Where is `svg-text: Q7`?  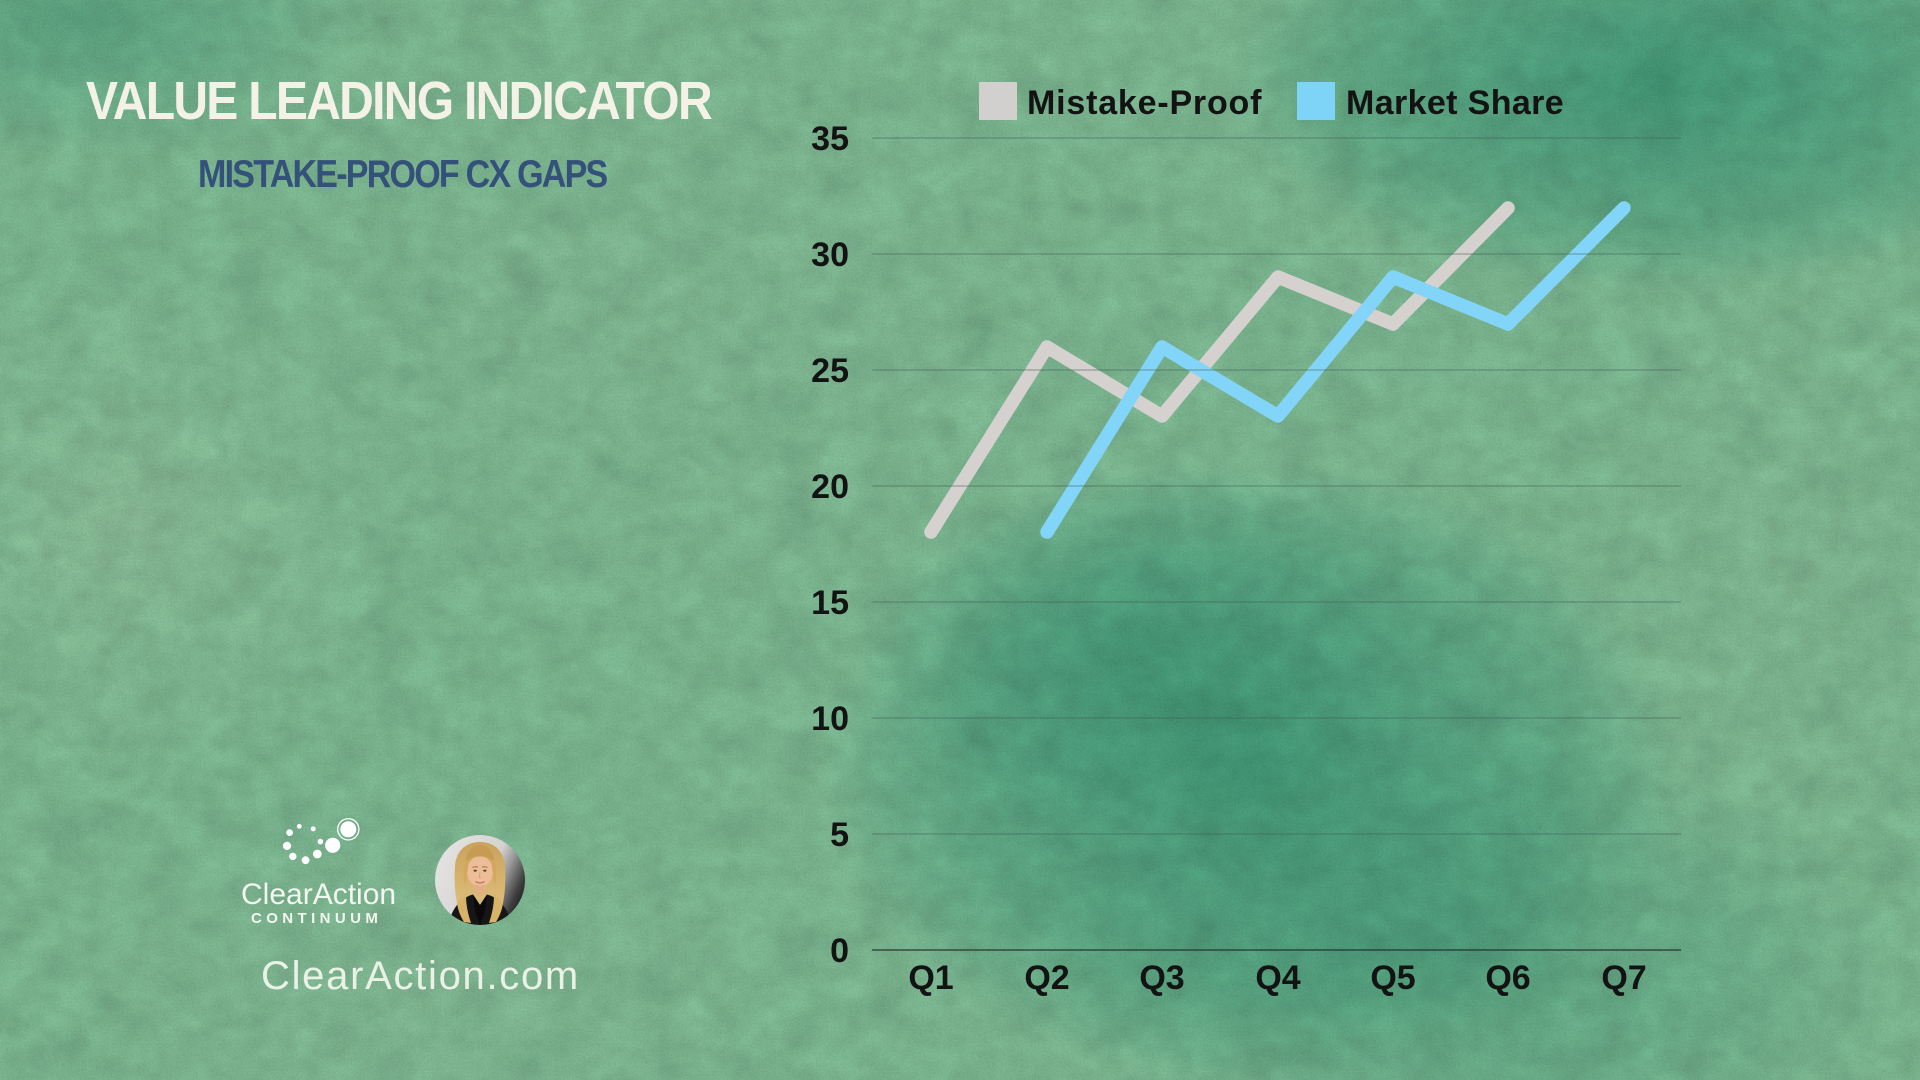
svg-text: Q7 is located at coordinates (1623, 978).